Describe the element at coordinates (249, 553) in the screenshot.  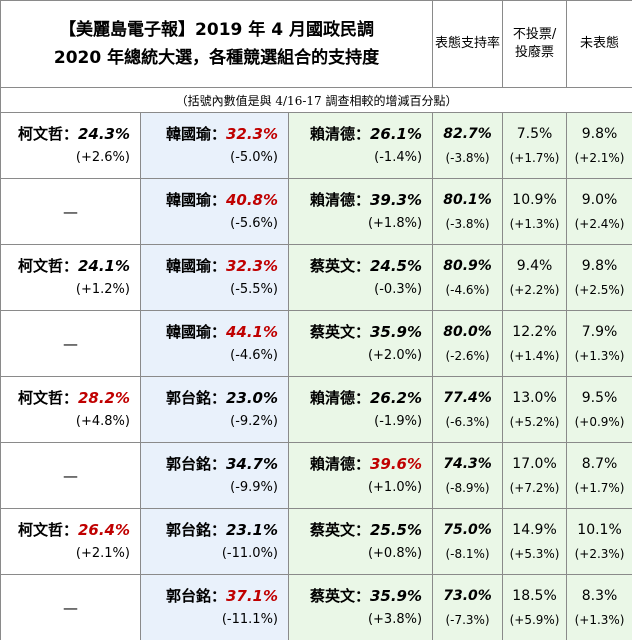
I see `change: (-11.0%)` at that location.